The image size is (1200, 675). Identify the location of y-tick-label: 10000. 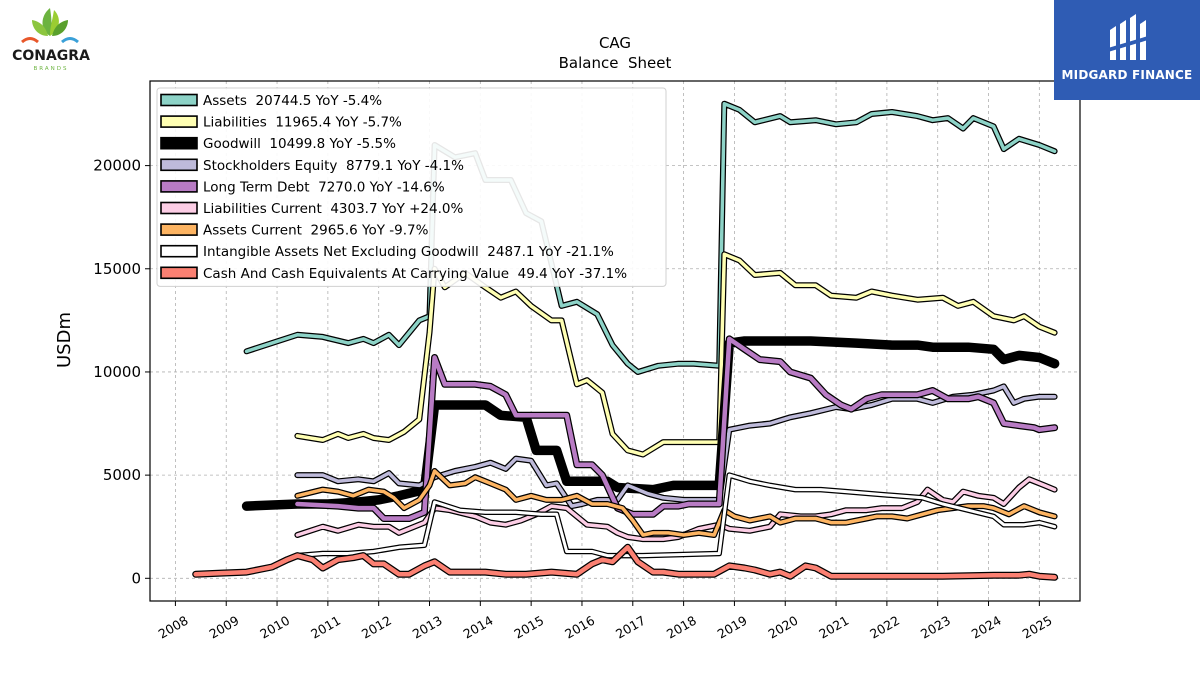
(117, 372).